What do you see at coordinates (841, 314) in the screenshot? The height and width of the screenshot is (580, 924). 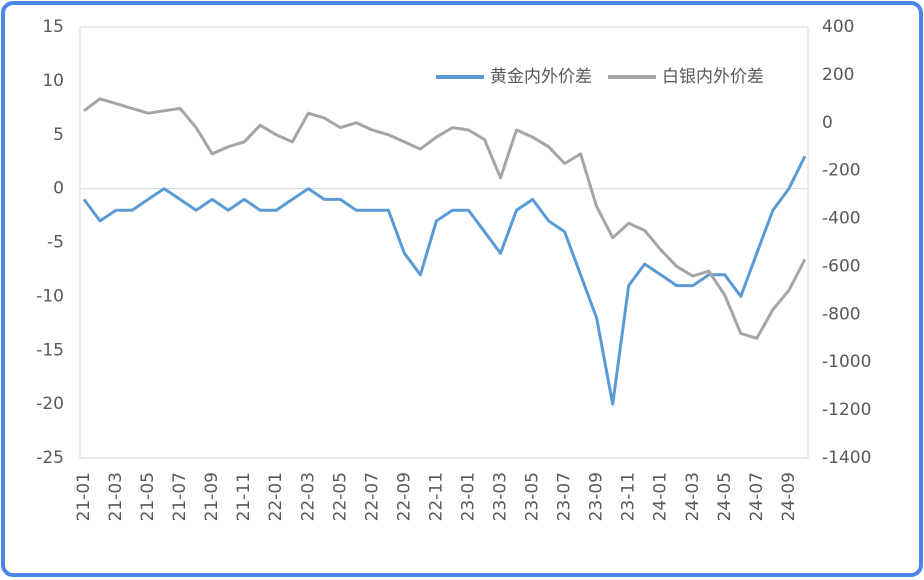 I see `y2-tick-label: -800` at bounding box center [841, 314].